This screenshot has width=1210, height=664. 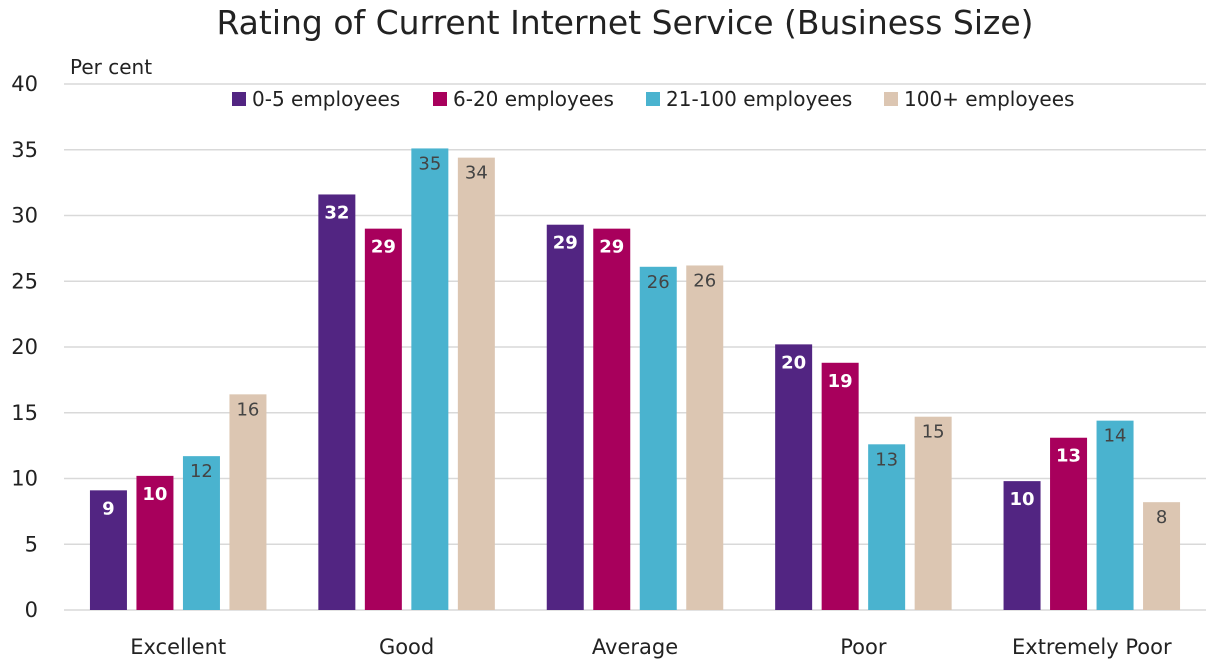 What do you see at coordinates (247, 409) in the screenshot?
I see `data-label: 16` at bounding box center [247, 409].